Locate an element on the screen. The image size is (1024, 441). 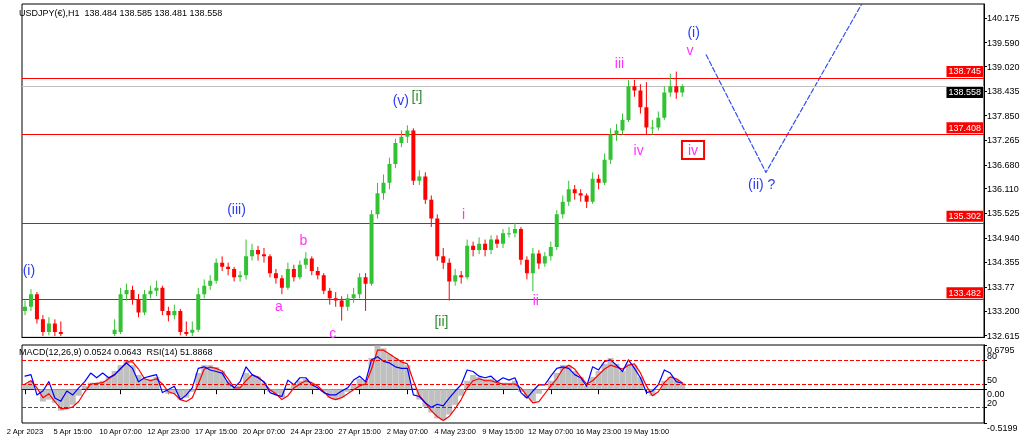
annotation: [ii] is located at coordinates (441, 321).